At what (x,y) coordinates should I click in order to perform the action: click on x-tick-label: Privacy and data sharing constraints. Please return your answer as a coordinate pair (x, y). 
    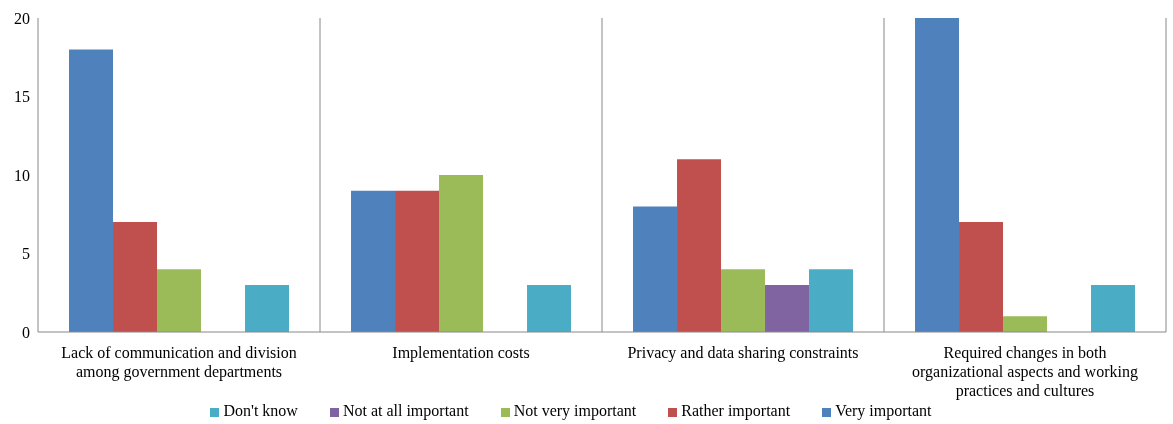
    Looking at the image, I should click on (743, 353).